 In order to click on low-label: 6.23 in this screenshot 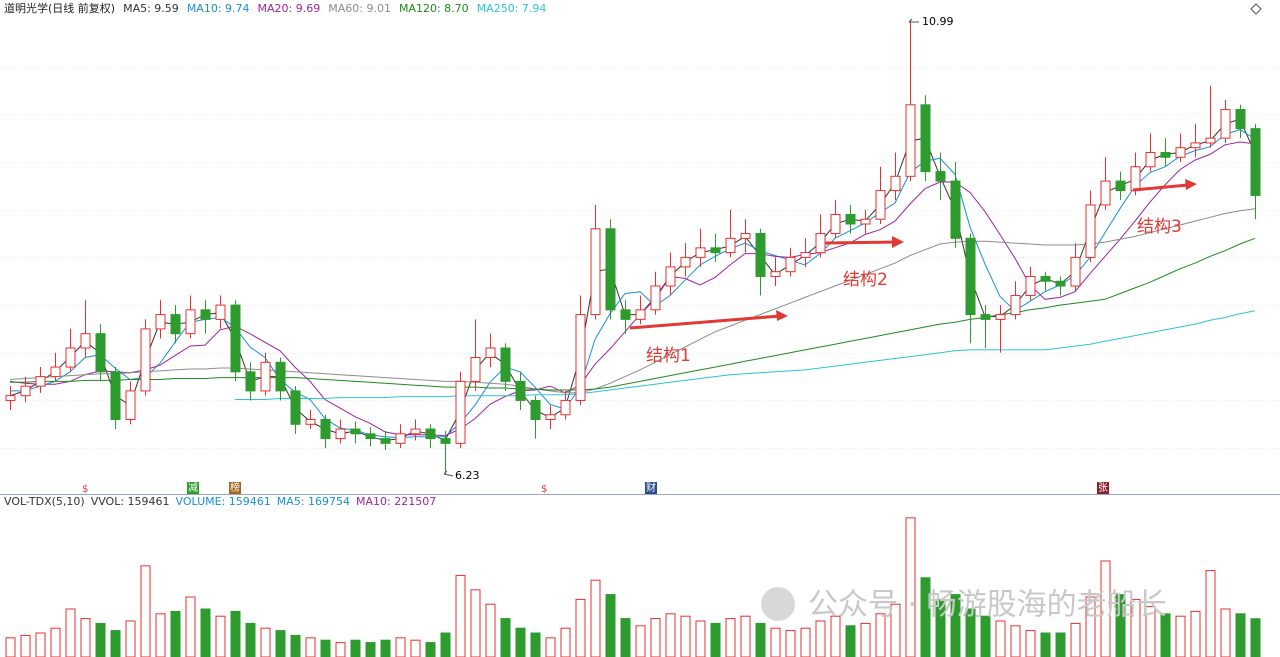, I will do `click(467, 475)`.